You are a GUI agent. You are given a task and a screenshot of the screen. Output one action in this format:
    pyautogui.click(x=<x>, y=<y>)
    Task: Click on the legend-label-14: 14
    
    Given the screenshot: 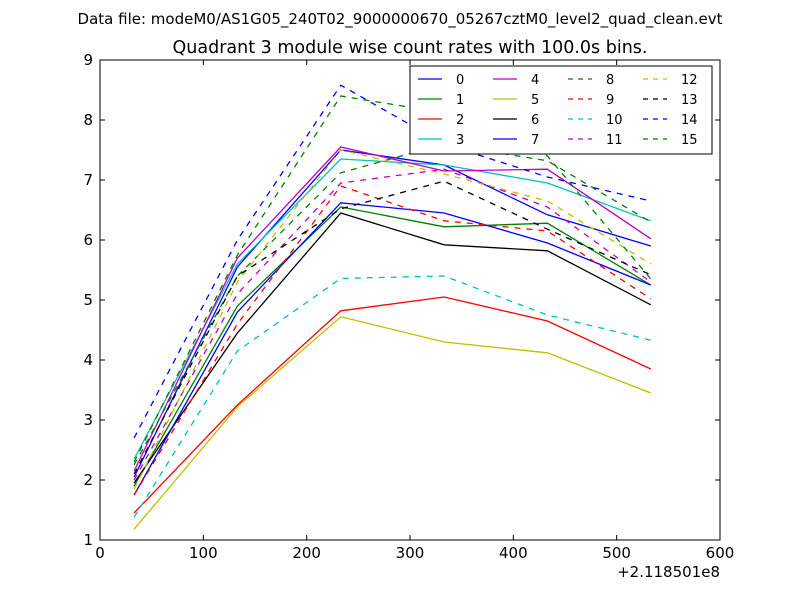 What is the action you would take?
    pyautogui.click(x=689, y=120)
    